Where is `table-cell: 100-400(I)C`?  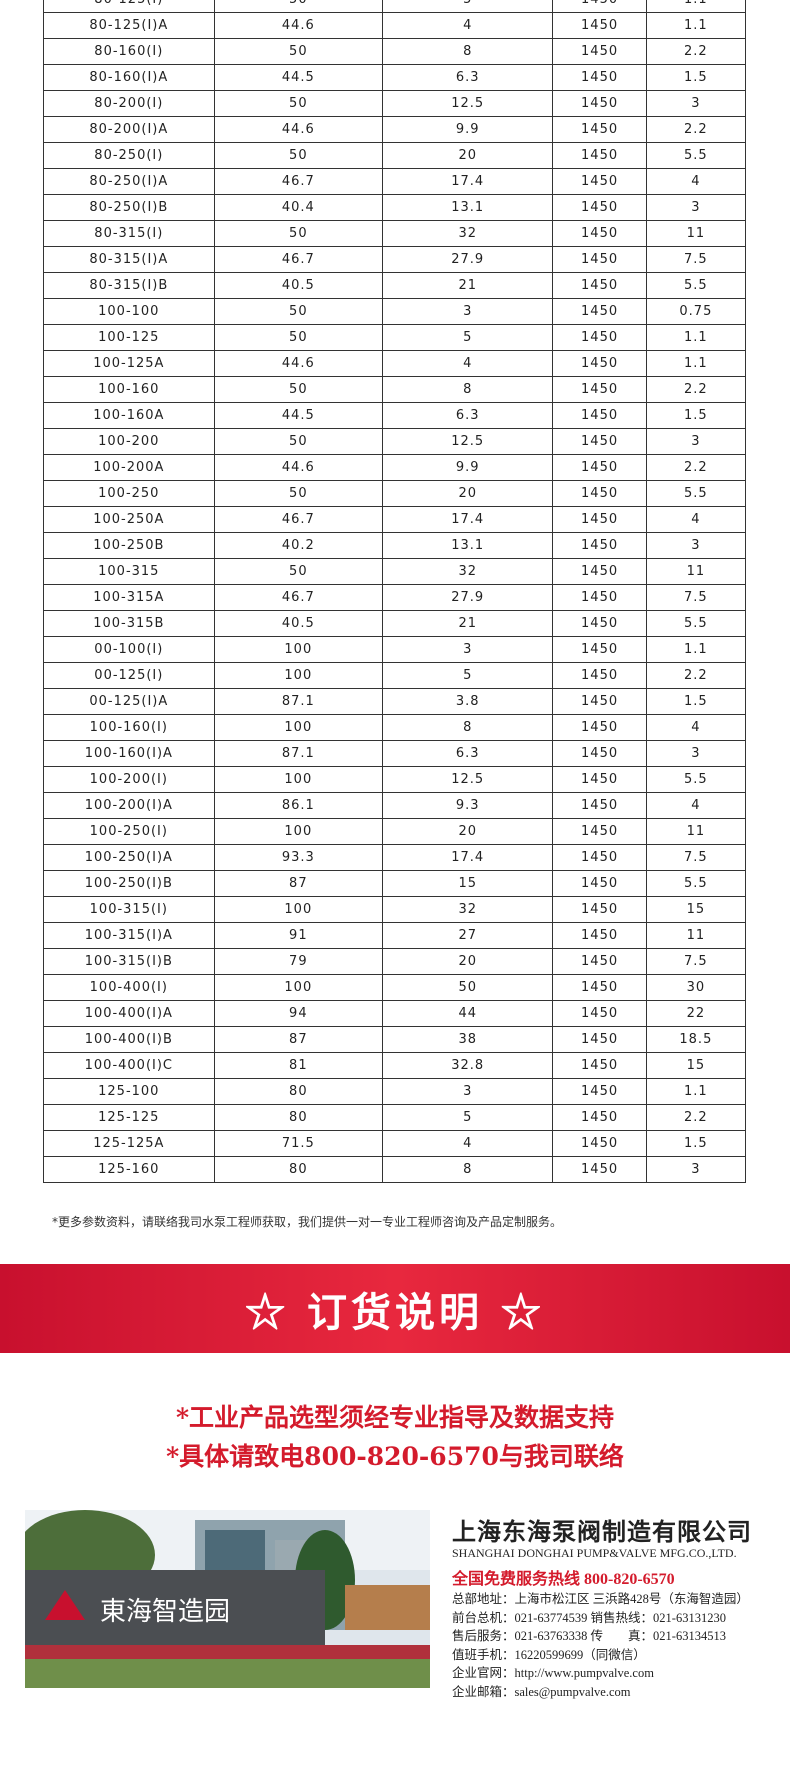
table-cell: 100-400(I)C is located at coordinates (129, 1065).